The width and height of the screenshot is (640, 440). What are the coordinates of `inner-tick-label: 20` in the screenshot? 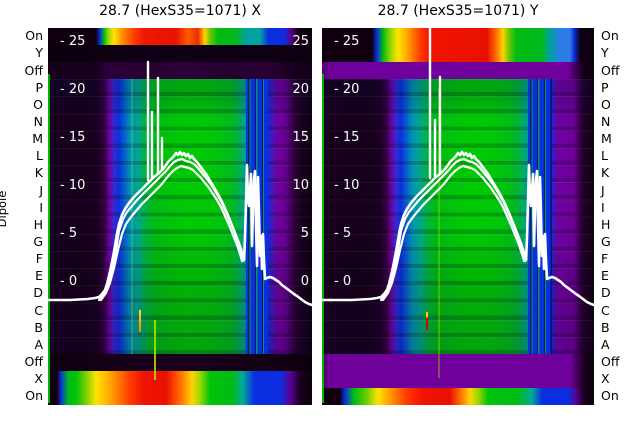 It's located at (300, 89).